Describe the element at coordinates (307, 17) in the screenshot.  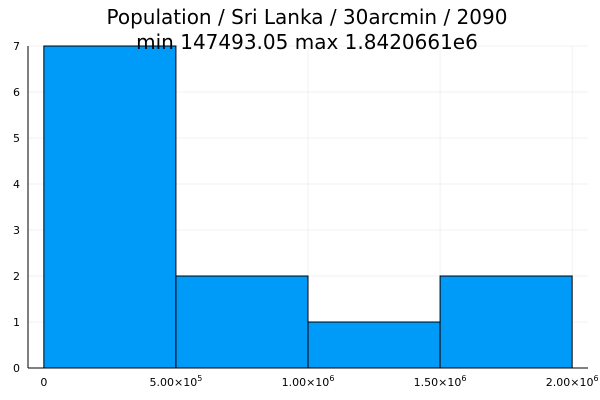
I see `chart-title: Population / Sri Lanka / 30arcmin / 2090` at that location.